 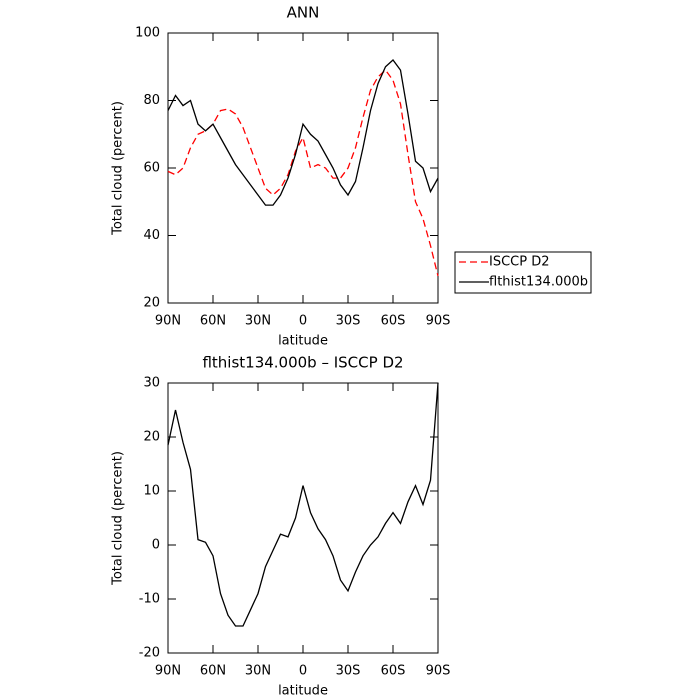 I want to click on y-tick-label: 30, so click(x=151, y=383).